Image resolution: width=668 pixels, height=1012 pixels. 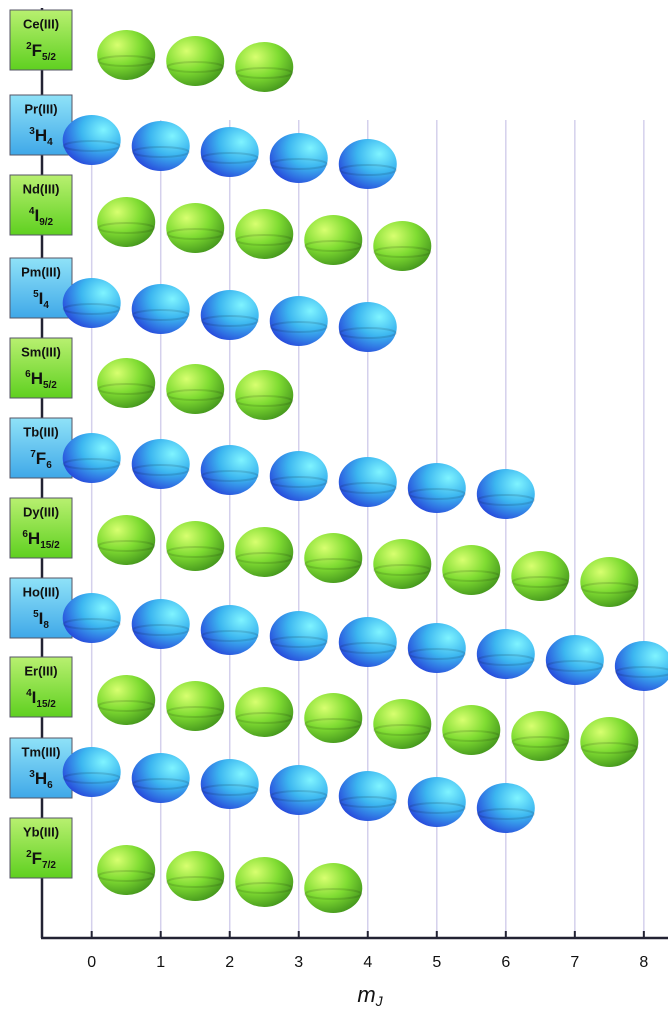 I want to click on term-mult: 5, so click(x=36, y=614).